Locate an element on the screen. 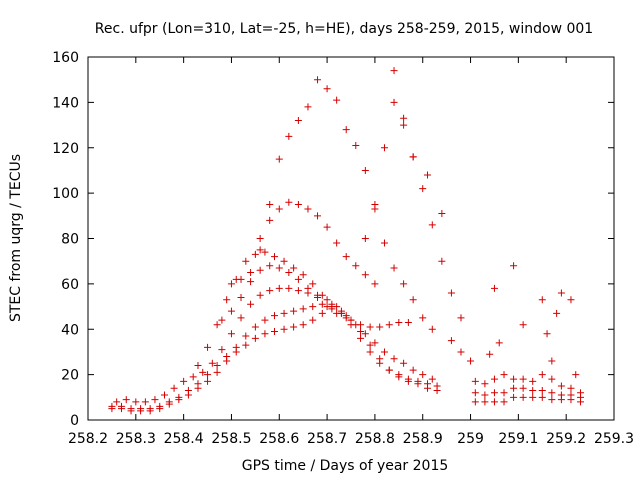 This screenshot has width=640, height=480. x-tick-label: 259.1 is located at coordinates (518, 439).